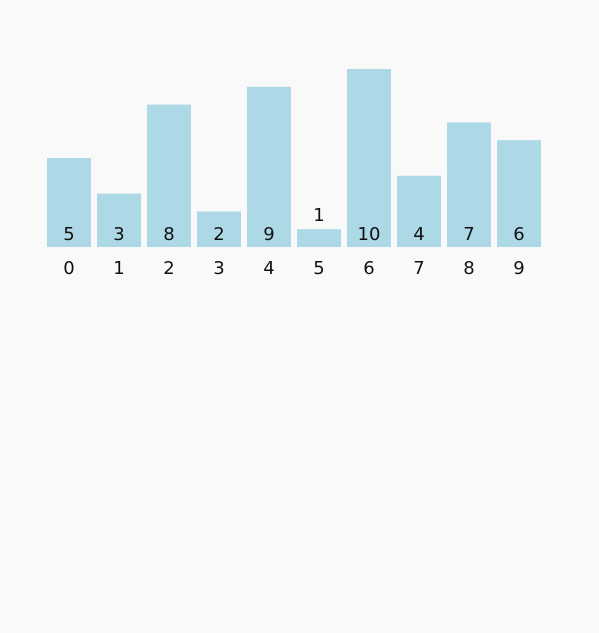 The height and width of the screenshot is (633, 599). Describe the element at coordinates (68, 234) in the screenshot. I see `value-label-0: 5` at that location.